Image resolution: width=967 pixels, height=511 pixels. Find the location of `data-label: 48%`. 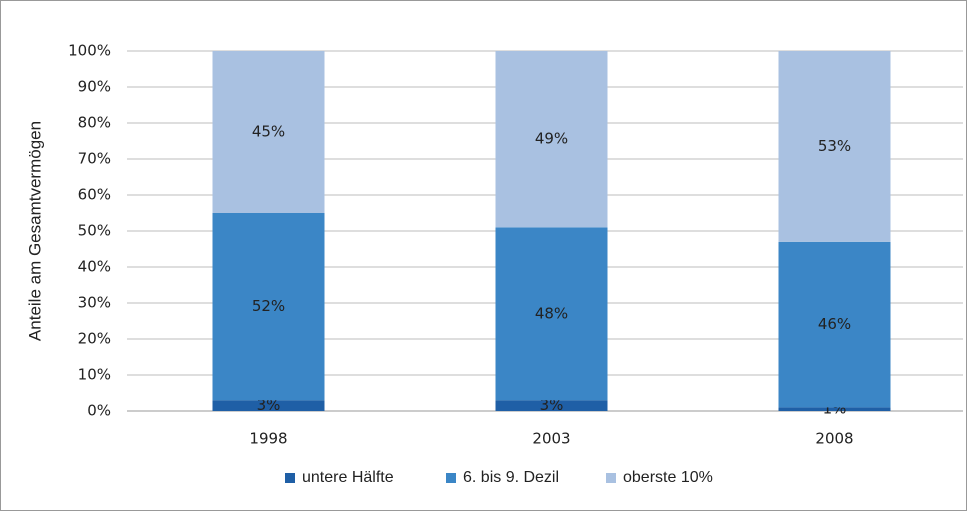

data-label: 48% is located at coordinates (551, 313).